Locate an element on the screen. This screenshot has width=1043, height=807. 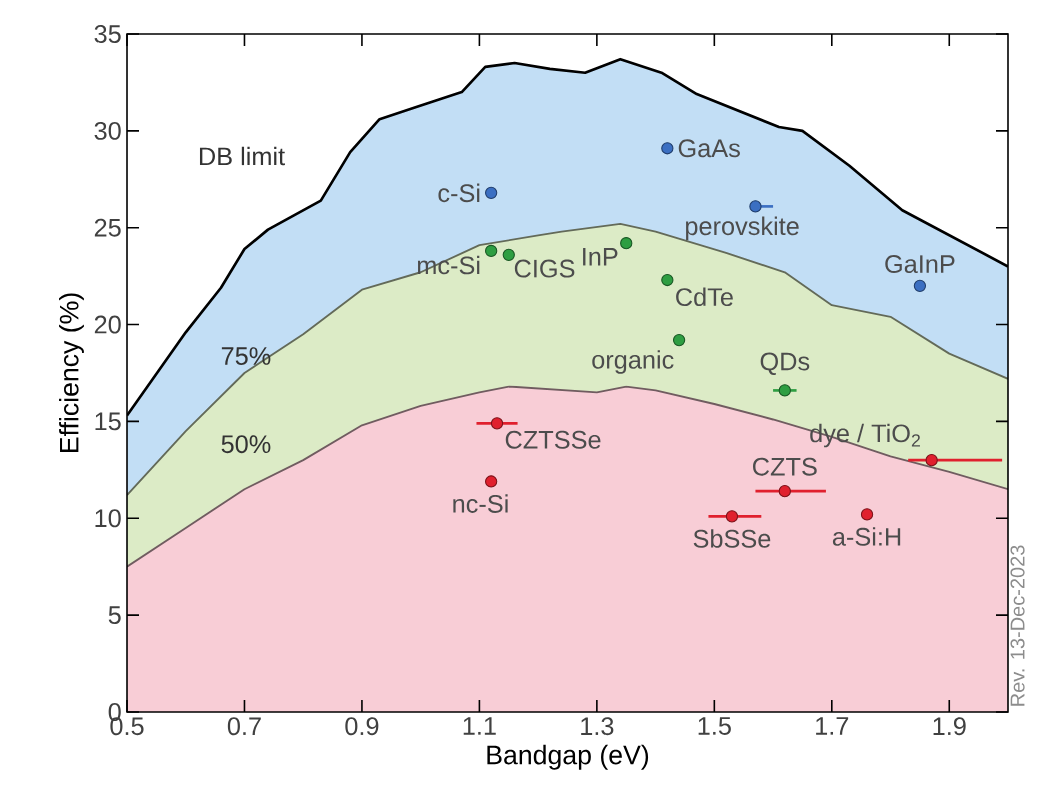
y-tick-label: 10 is located at coordinates (108, 518).